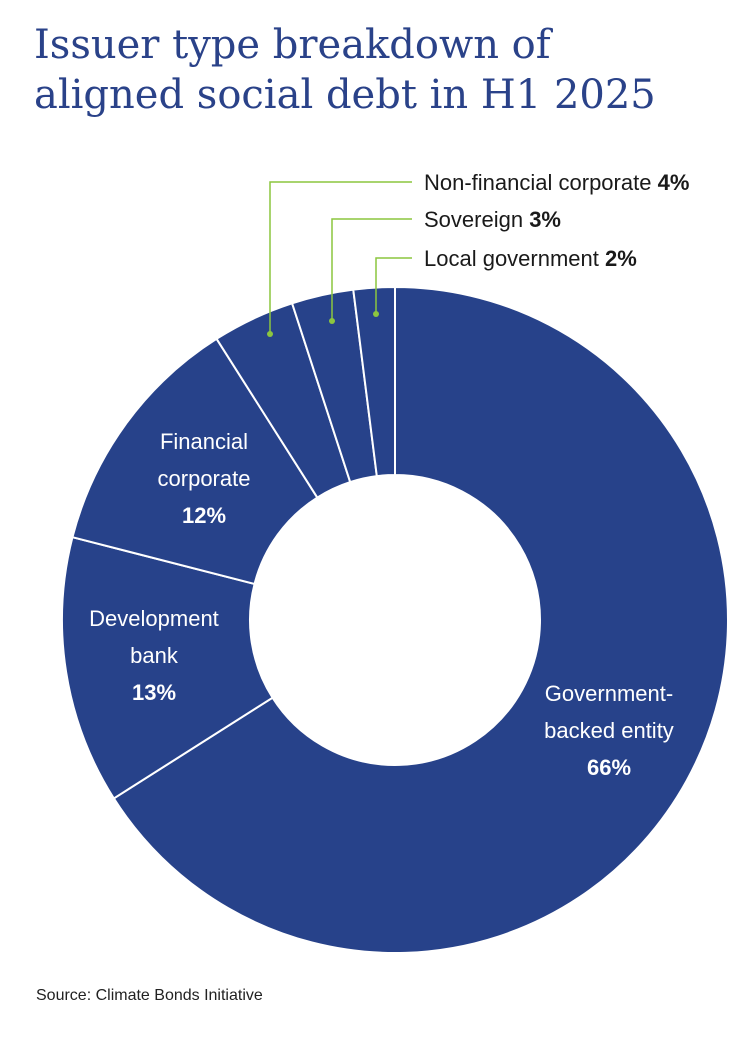  I want to click on source-note: Source: Climate Bonds Initiative, so click(149, 995).